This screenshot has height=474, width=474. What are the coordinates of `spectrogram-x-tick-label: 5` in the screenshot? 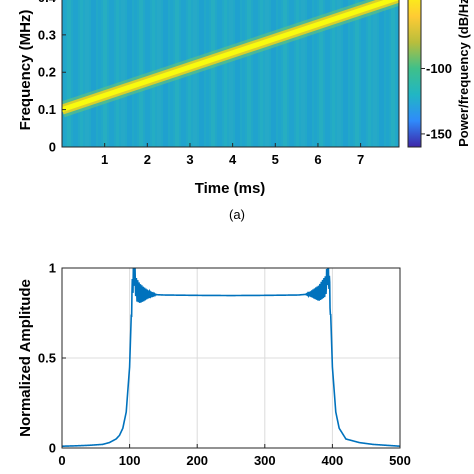 It's located at (275, 159).